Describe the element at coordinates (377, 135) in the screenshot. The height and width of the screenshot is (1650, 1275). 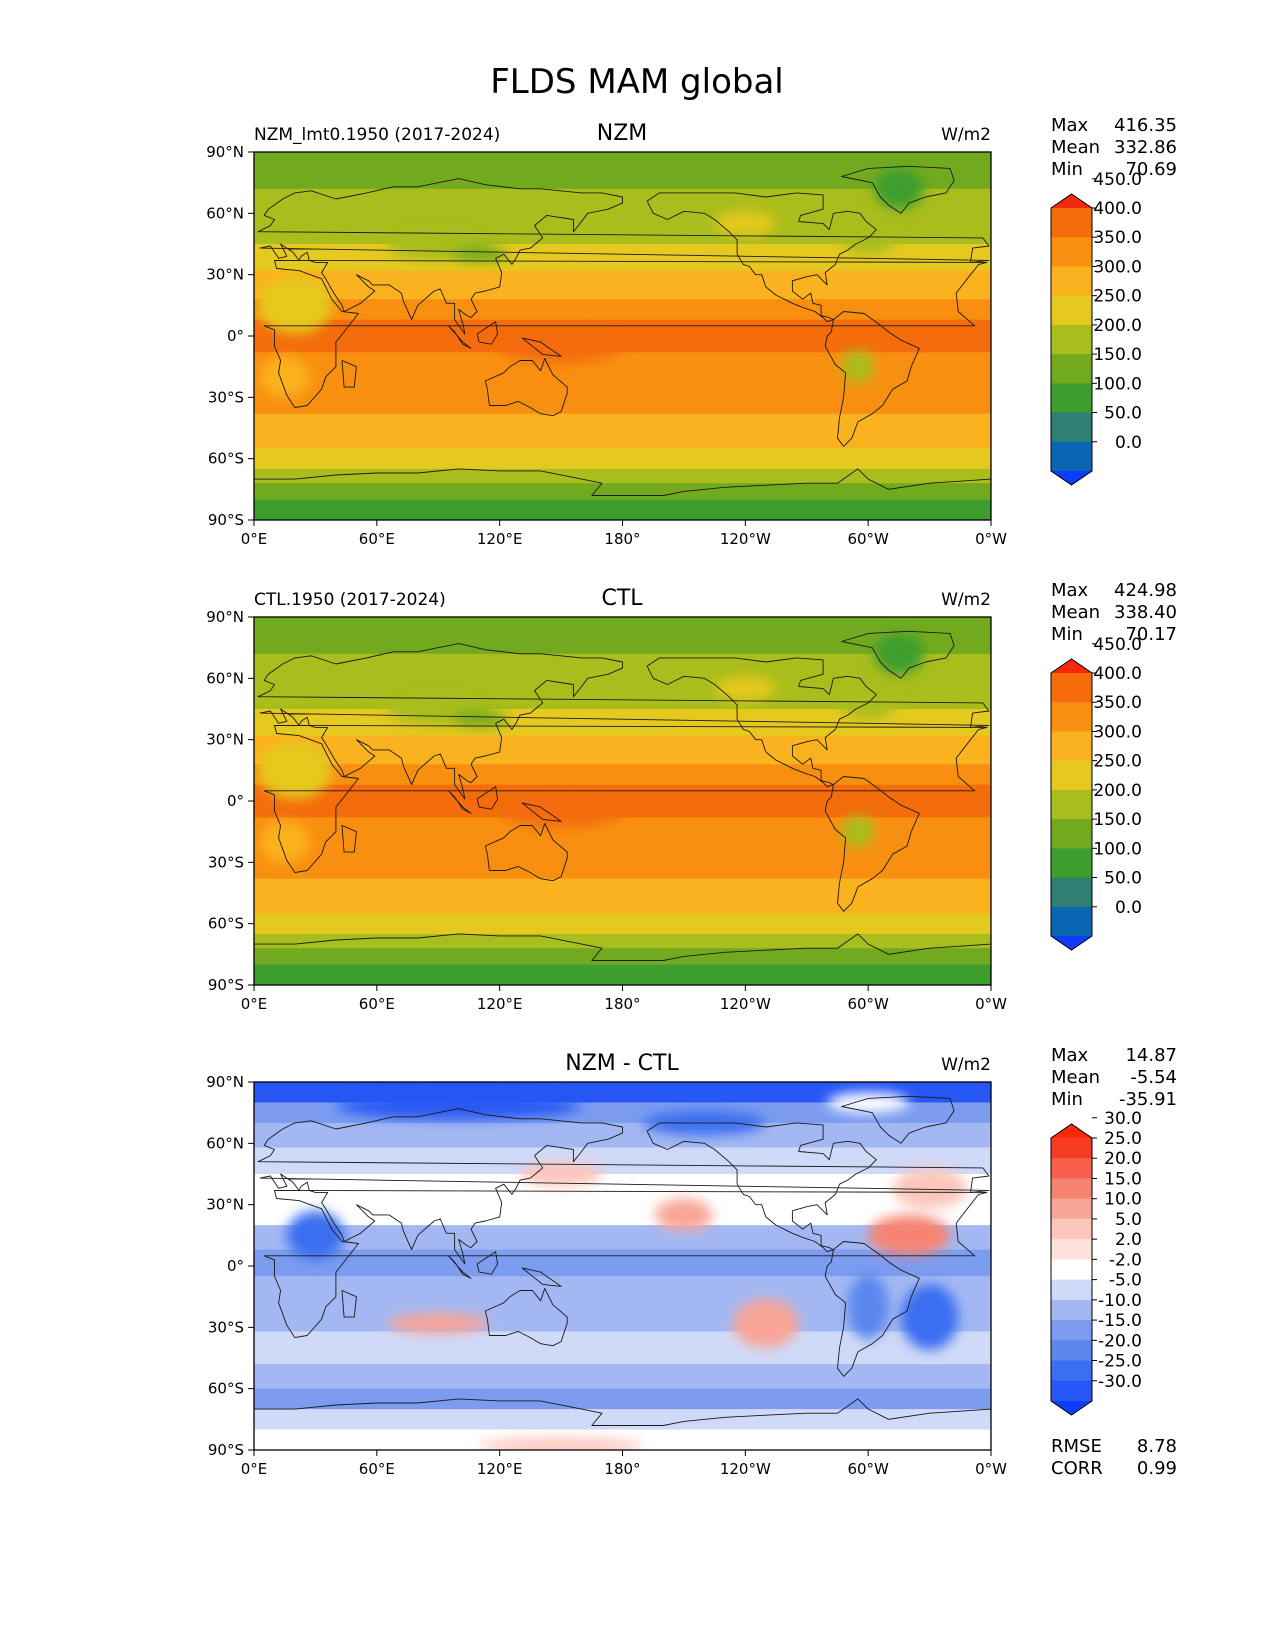
I see `panel-left-title: NZM_lmt0.1950 (2017-2024)` at that location.